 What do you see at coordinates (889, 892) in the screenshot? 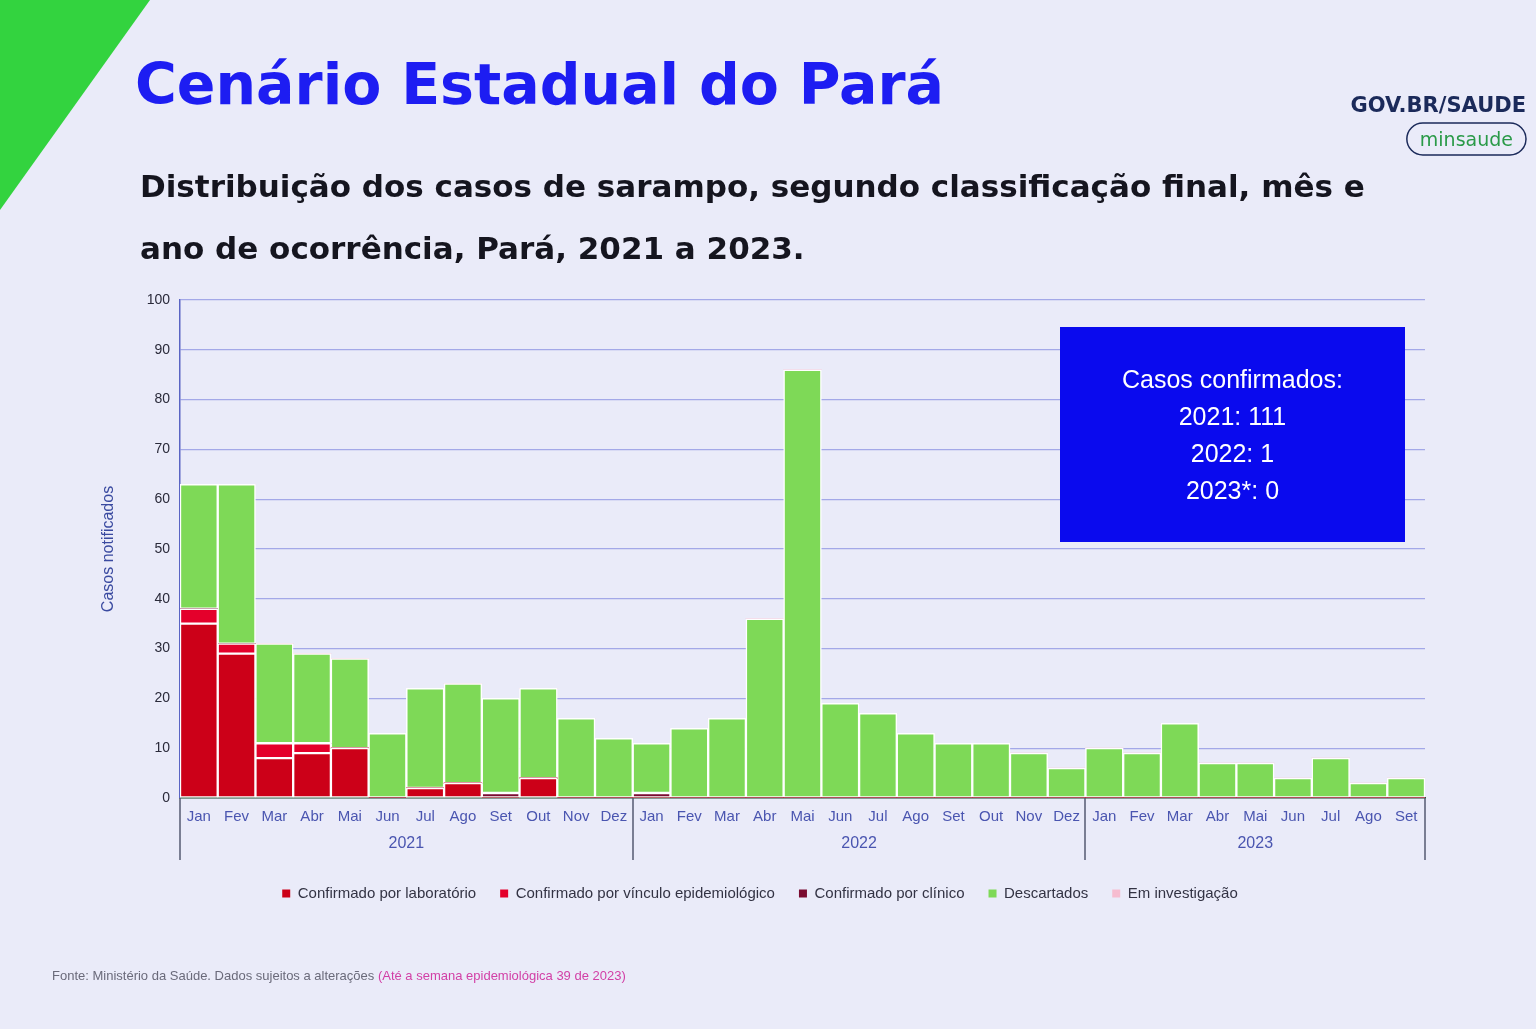
I see `legend-label: Confirmado por clínico` at bounding box center [889, 892].